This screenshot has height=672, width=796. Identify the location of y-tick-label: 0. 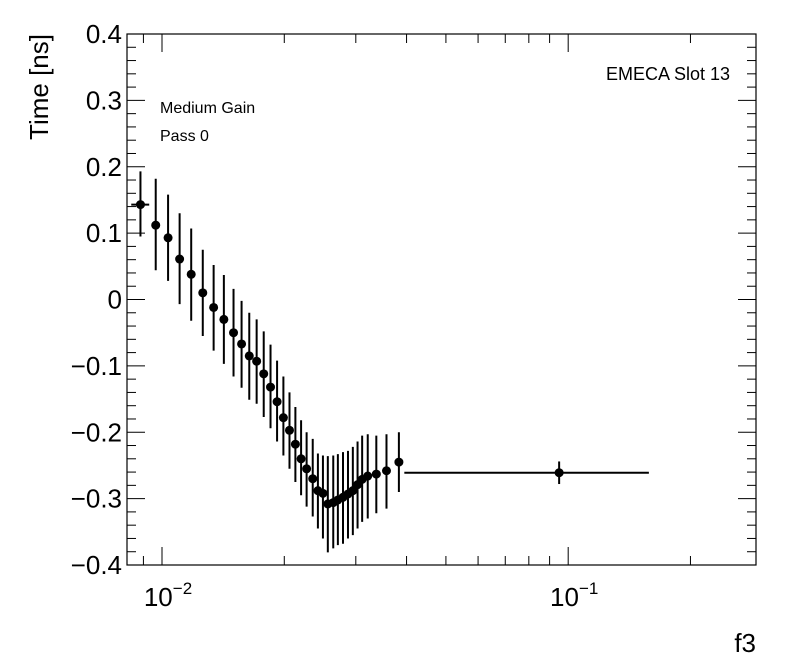
(115, 300).